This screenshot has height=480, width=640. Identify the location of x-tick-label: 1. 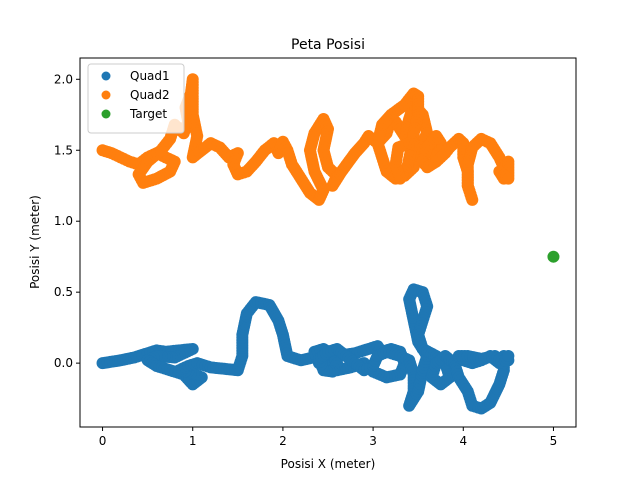
(193, 441).